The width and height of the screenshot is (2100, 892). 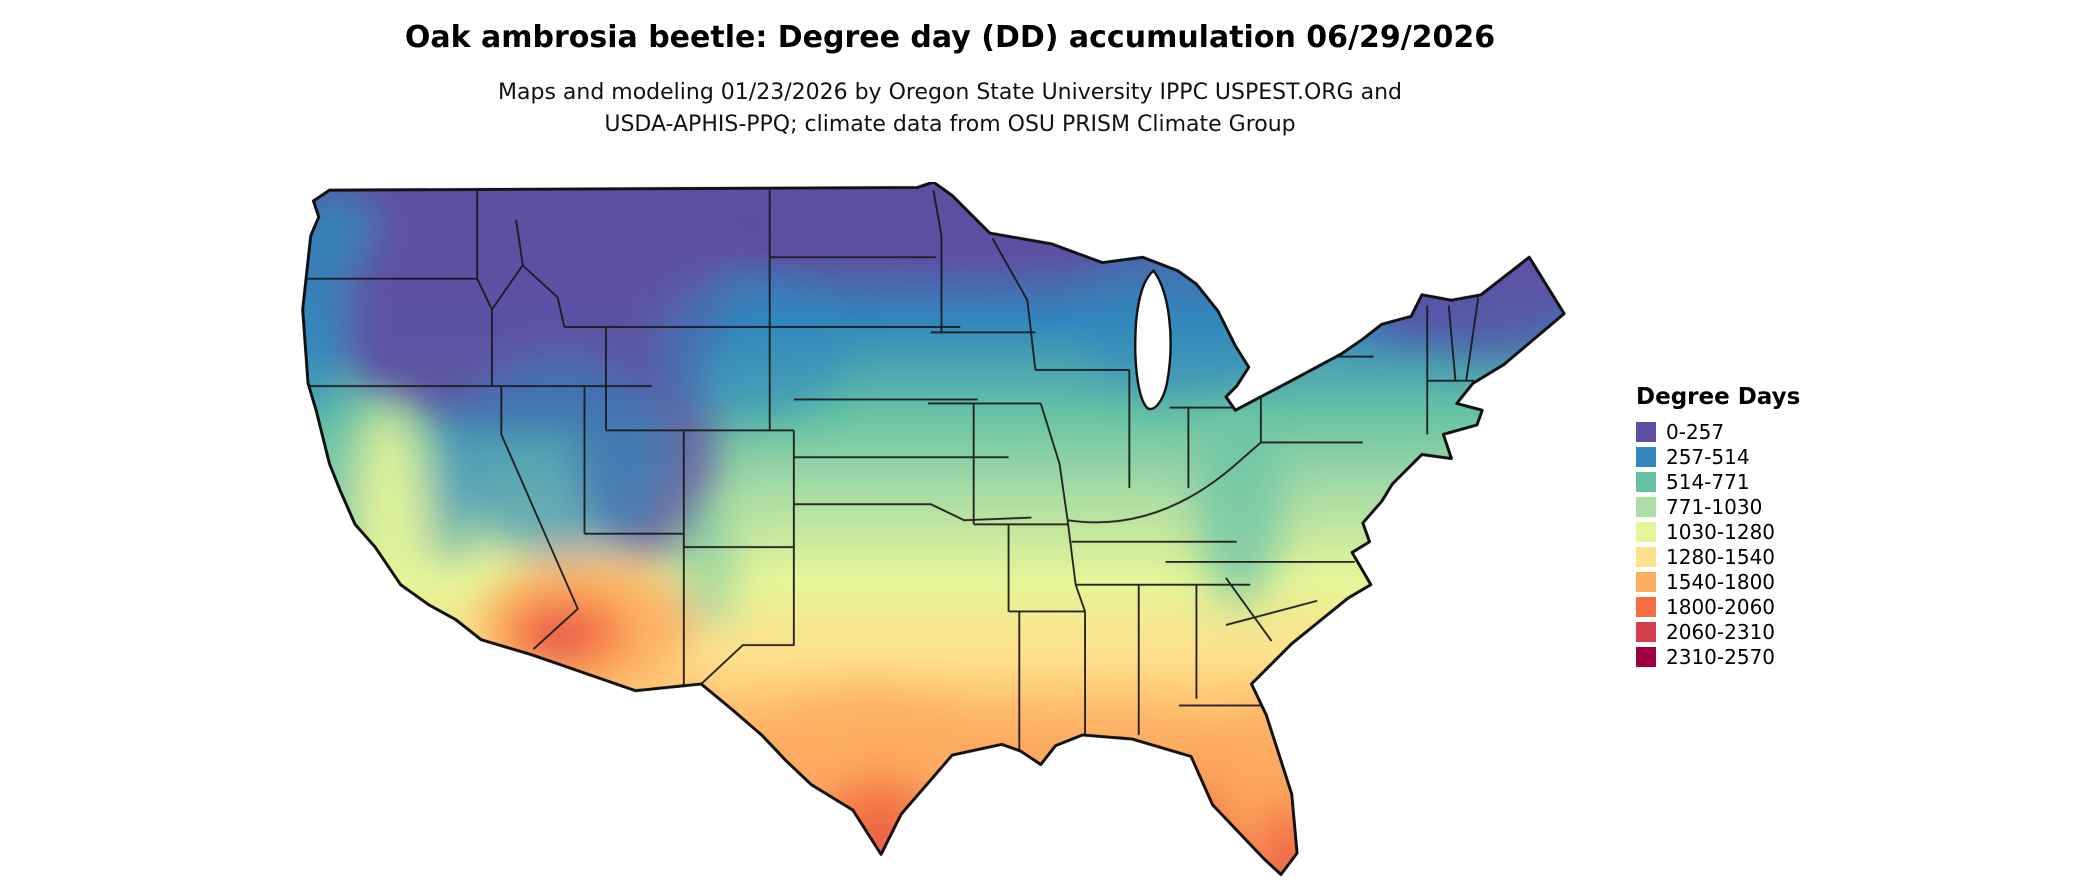 What do you see at coordinates (1721, 631) in the screenshot?
I see `legend-item-label: 2060-2310` at bounding box center [1721, 631].